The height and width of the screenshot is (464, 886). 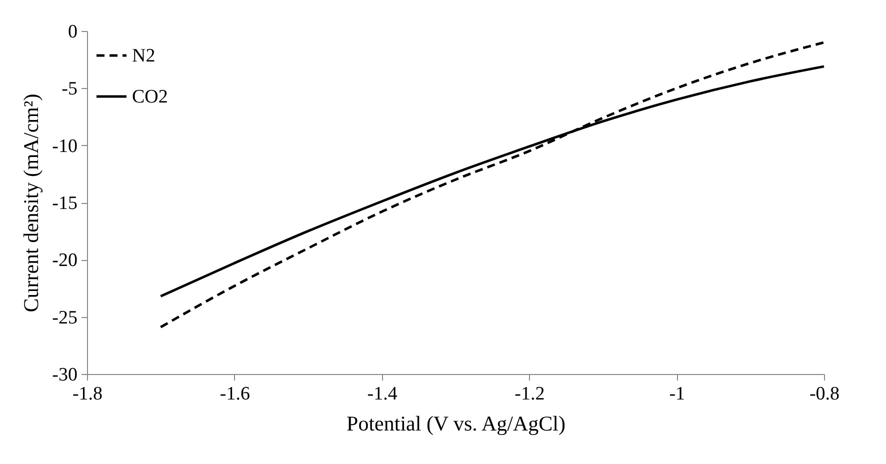 What do you see at coordinates (65, 375) in the screenshot?
I see `y-tick-label: -30` at bounding box center [65, 375].